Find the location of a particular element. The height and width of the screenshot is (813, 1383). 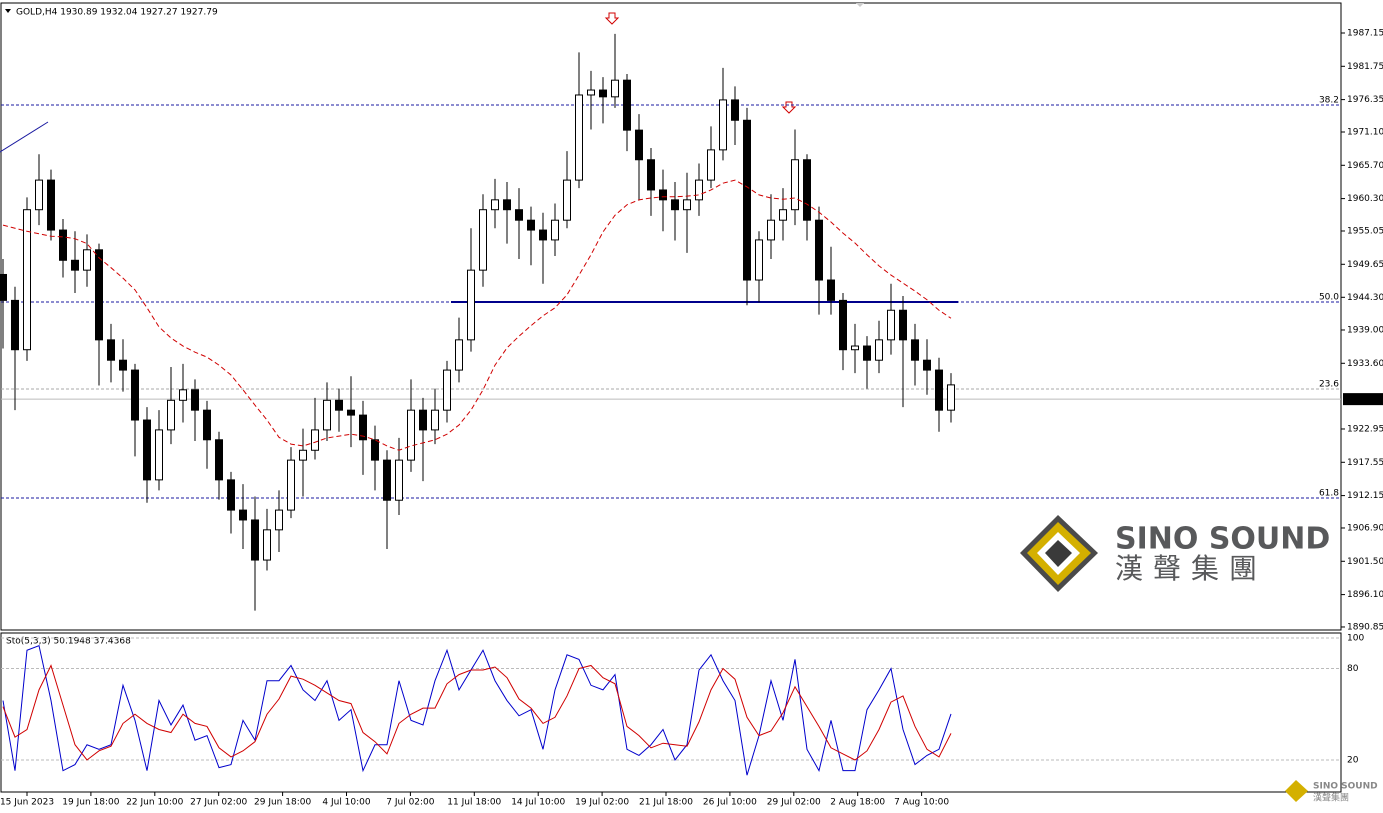

watermark-name: SINO SOUND is located at coordinates (1345, 787).